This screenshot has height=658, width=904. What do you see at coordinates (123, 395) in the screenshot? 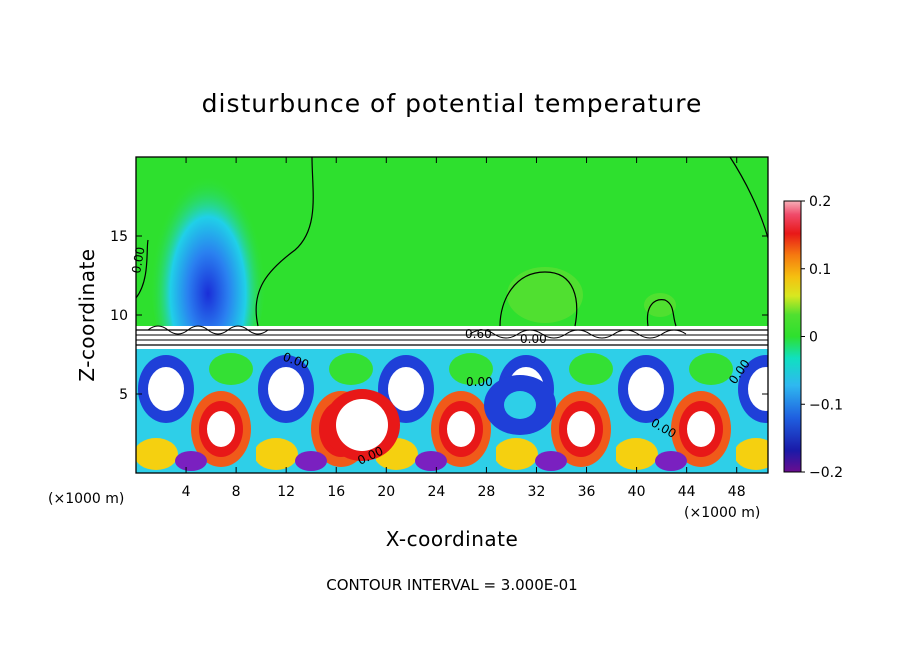
I see `y-tick-label: 5` at bounding box center [123, 395].